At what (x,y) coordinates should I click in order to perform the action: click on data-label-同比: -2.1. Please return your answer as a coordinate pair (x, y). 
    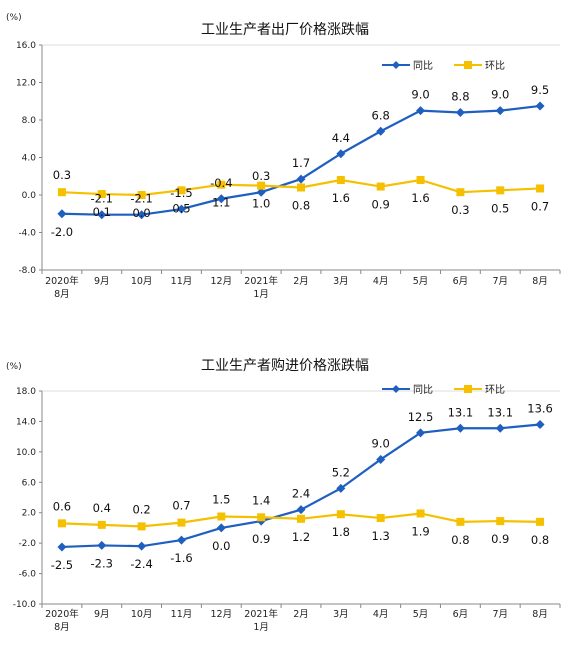
    Looking at the image, I should click on (102, 199).